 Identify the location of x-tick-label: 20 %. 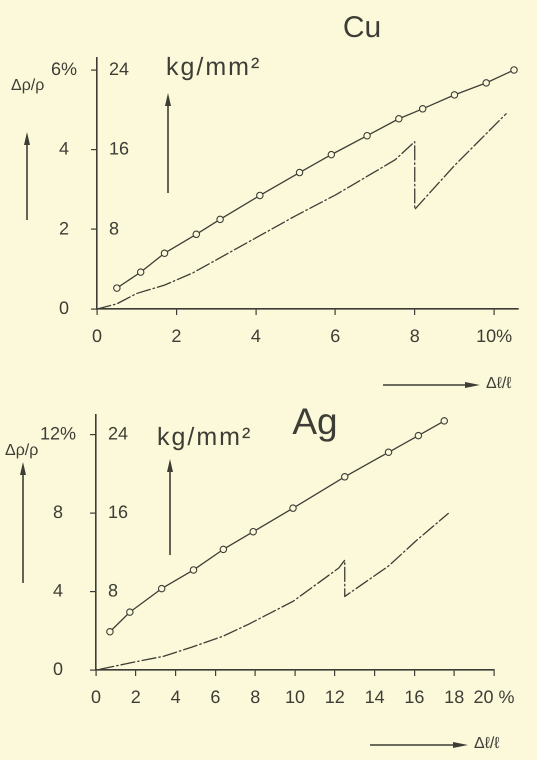
(494, 696).